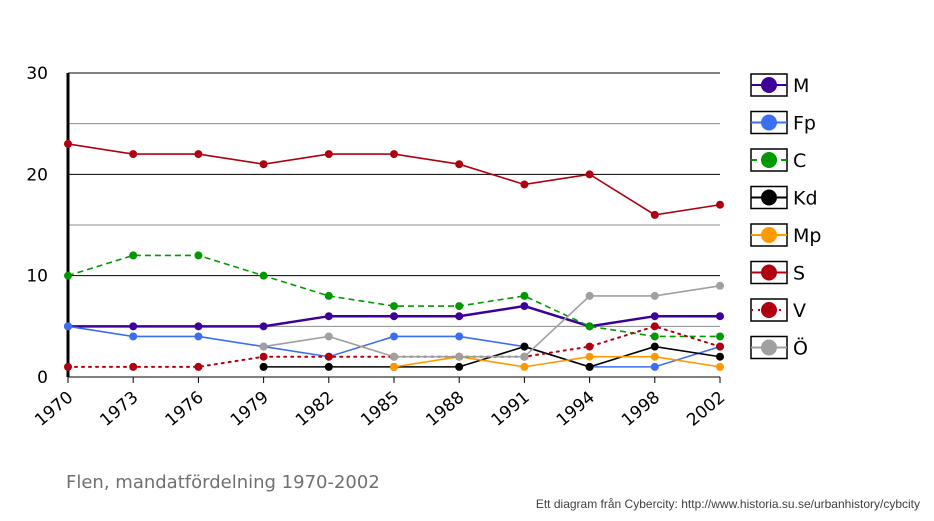 Image resolution: width=934 pixels, height=521 pixels. I want to click on legend-item-Mp: Mp, so click(785, 235).